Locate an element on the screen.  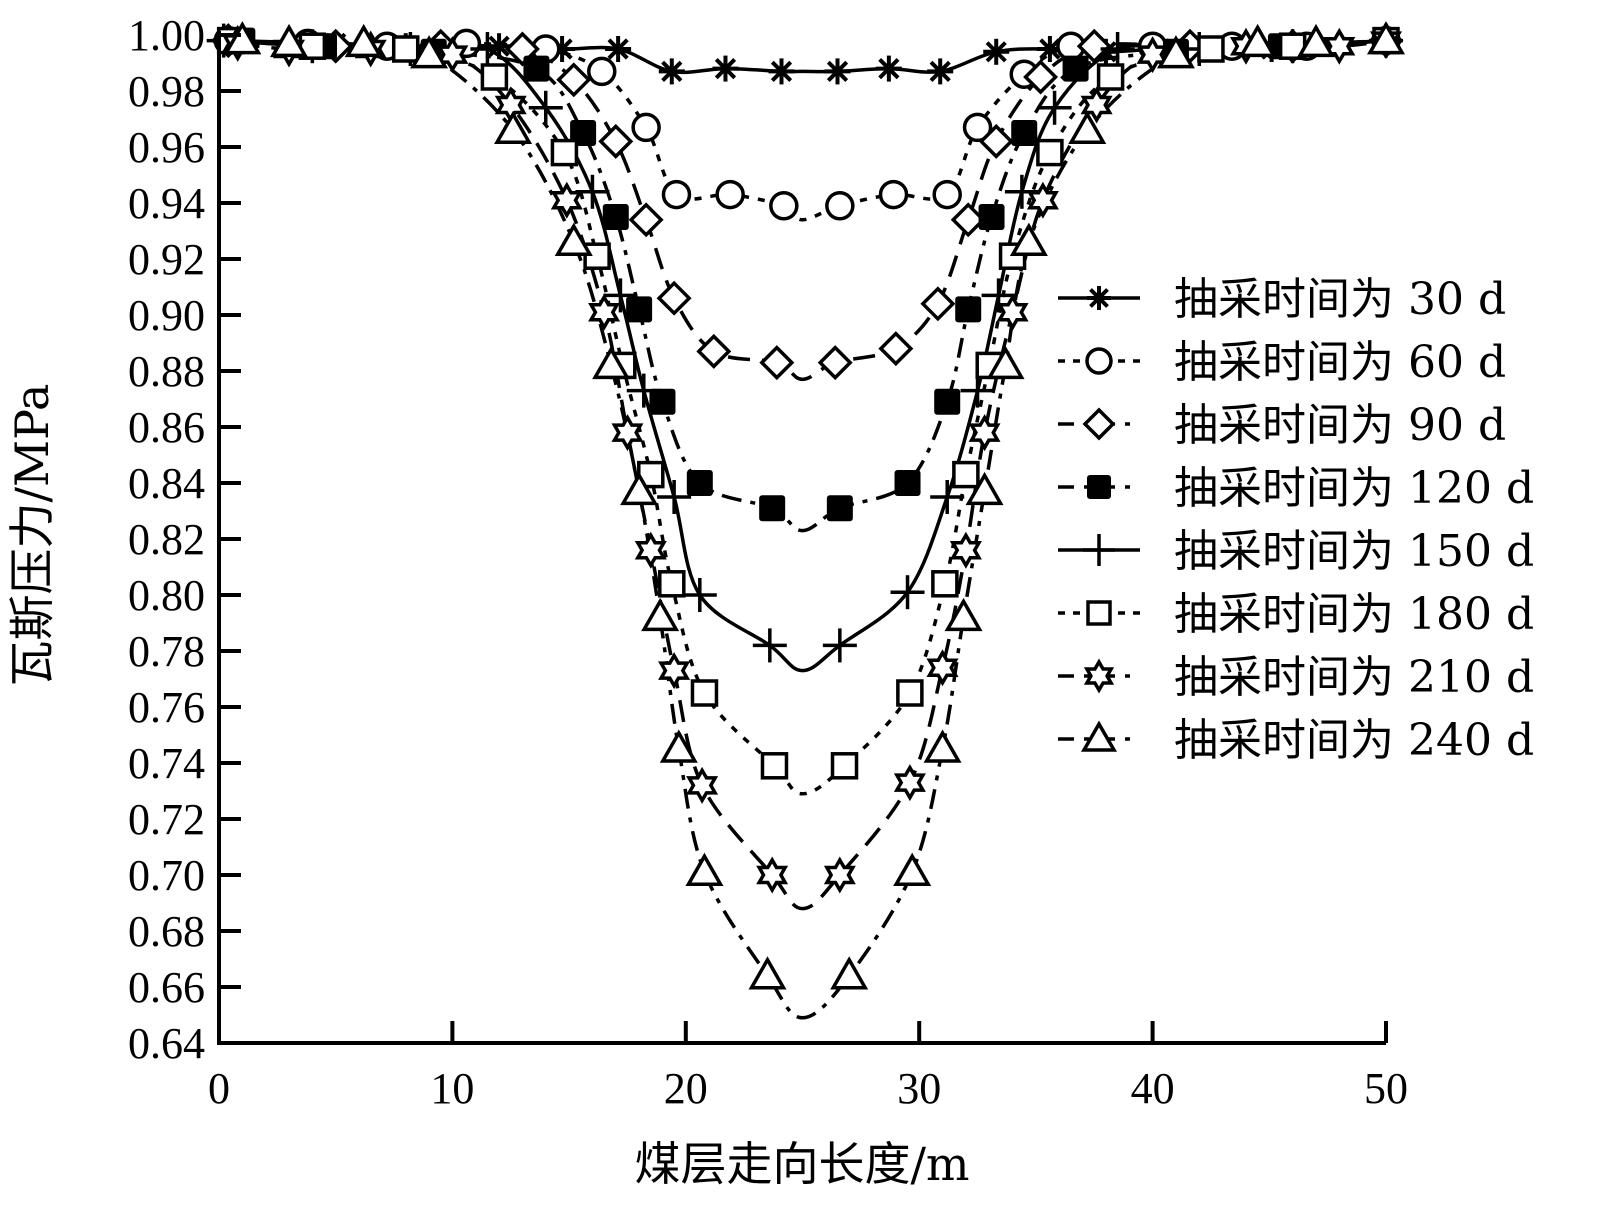
legend-item: 抽采时间为 60 d is located at coordinates (1282, 362).